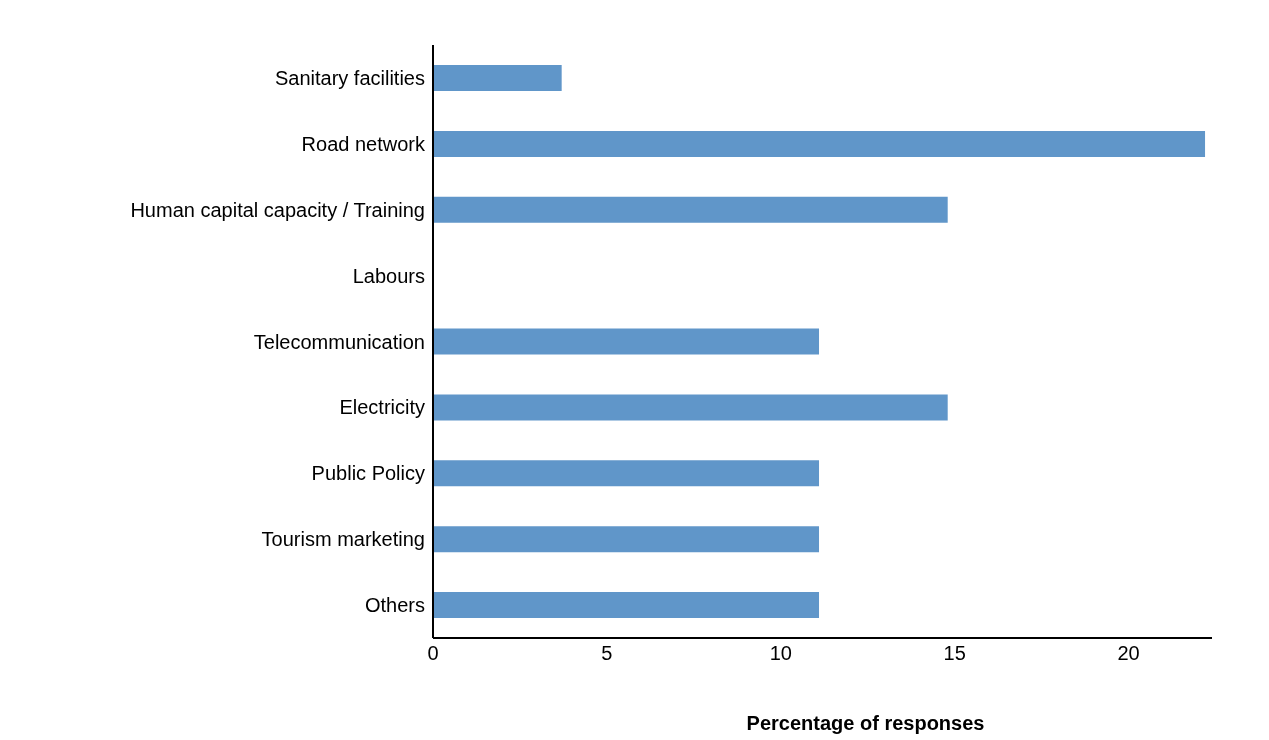  What do you see at coordinates (343, 539) in the screenshot?
I see `y-tick-label: Tourism marketing` at bounding box center [343, 539].